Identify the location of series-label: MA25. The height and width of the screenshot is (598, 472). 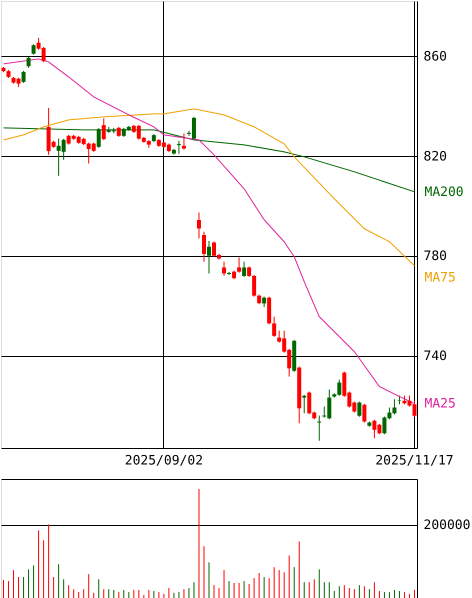
(440, 404).